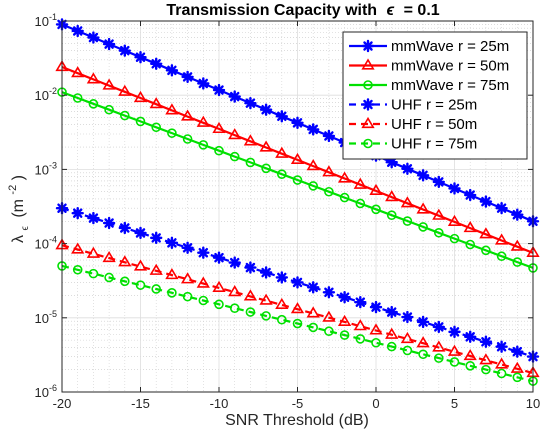  Describe the element at coordinates (18, 208) in the screenshot. I see `y-label-unit-open: (m` at that location.